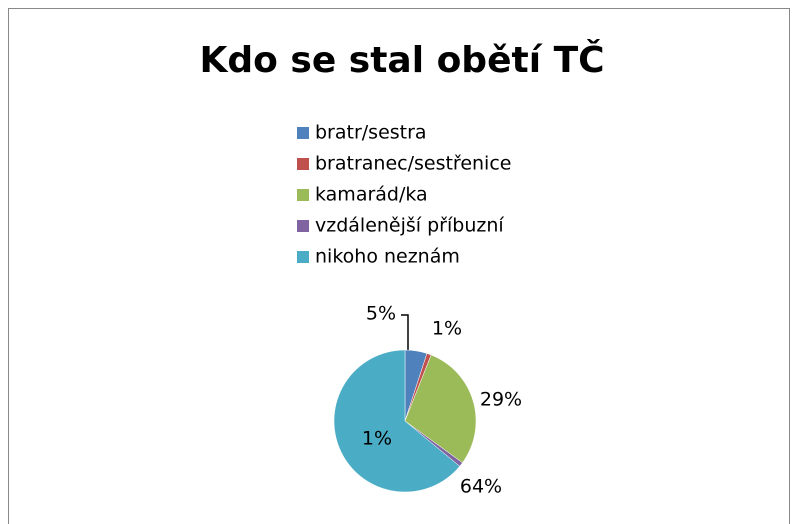  I want to click on legend-label: nikoho neznám, so click(387, 257).